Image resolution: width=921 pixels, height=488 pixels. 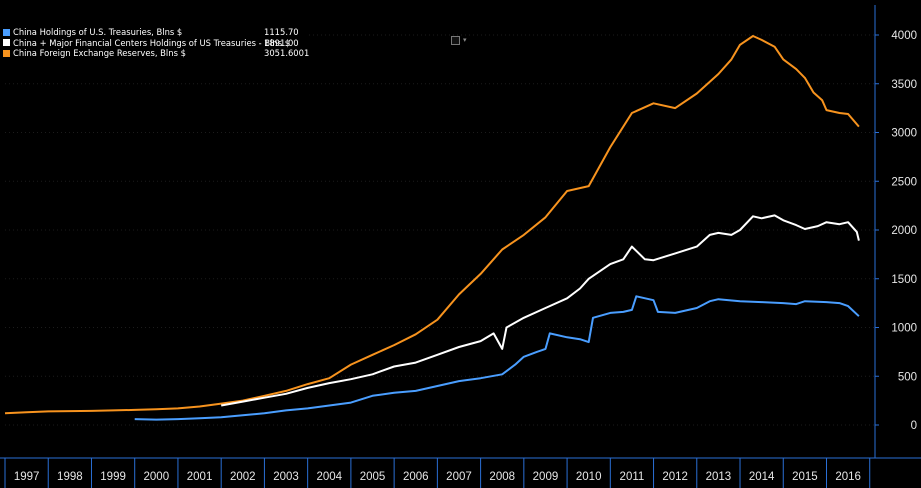 I want to click on x-tick-label: 2000, so click(x=157, y=477).